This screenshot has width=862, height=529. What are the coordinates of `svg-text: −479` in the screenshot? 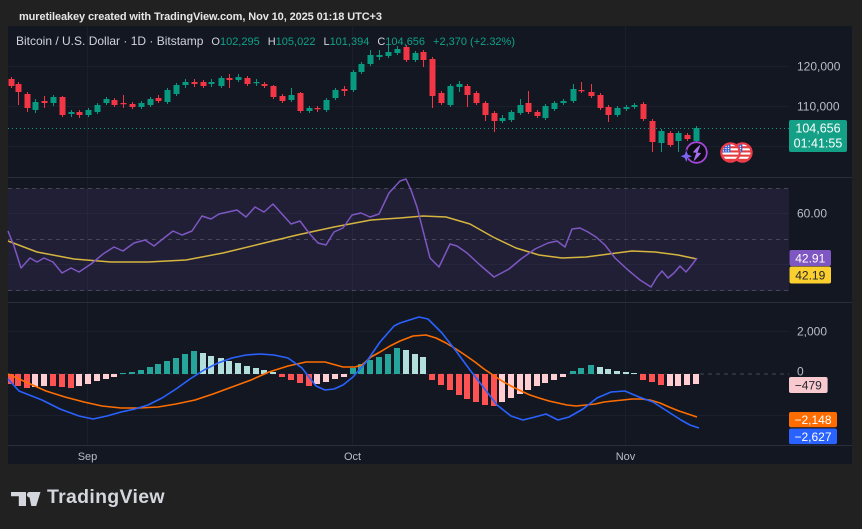 It's located at (808, 386).